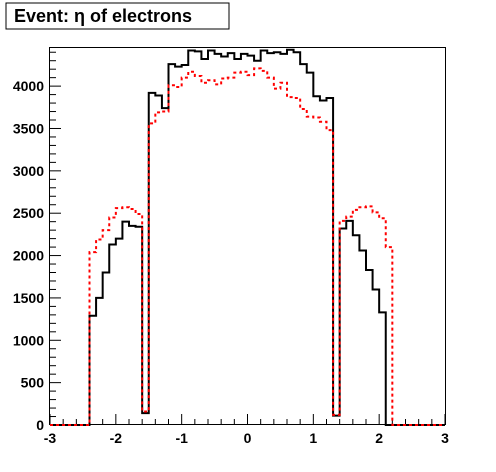 Image resolution: width=496 pixels, height=472 pixels. What do you see at coordinates (50, 438) in the screenshot?
I see `x-tick-label: -3` at bounding box center [50, 438].